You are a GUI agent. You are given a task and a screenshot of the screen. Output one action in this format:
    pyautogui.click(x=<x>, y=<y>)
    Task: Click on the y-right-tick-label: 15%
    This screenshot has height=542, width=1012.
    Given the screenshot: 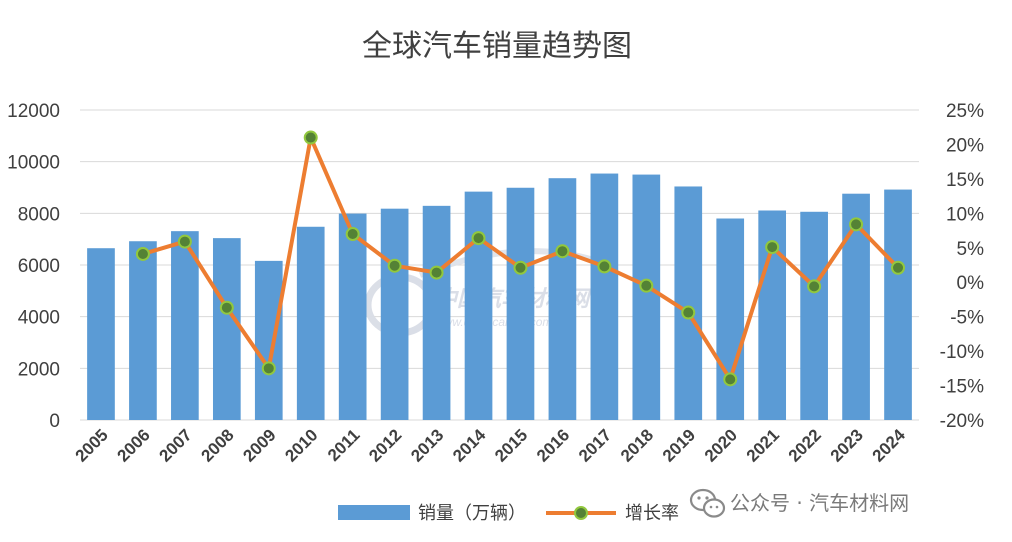 What is the action you would take?
    pyautogui.click(x=965, y=180)
    